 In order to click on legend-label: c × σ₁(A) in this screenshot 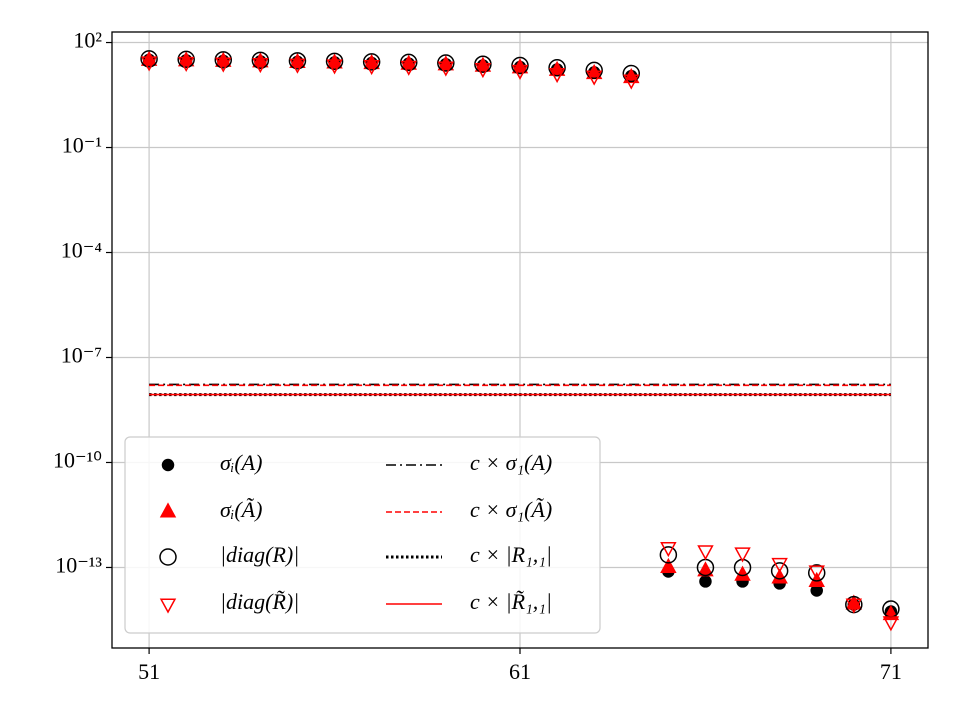, I will do `click(511, 462)`.